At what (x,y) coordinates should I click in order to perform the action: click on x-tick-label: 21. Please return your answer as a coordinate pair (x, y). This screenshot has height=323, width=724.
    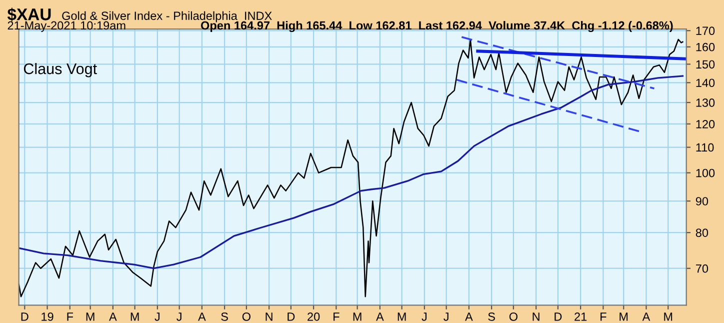
    Looking at the image, I should click on (580, 316).